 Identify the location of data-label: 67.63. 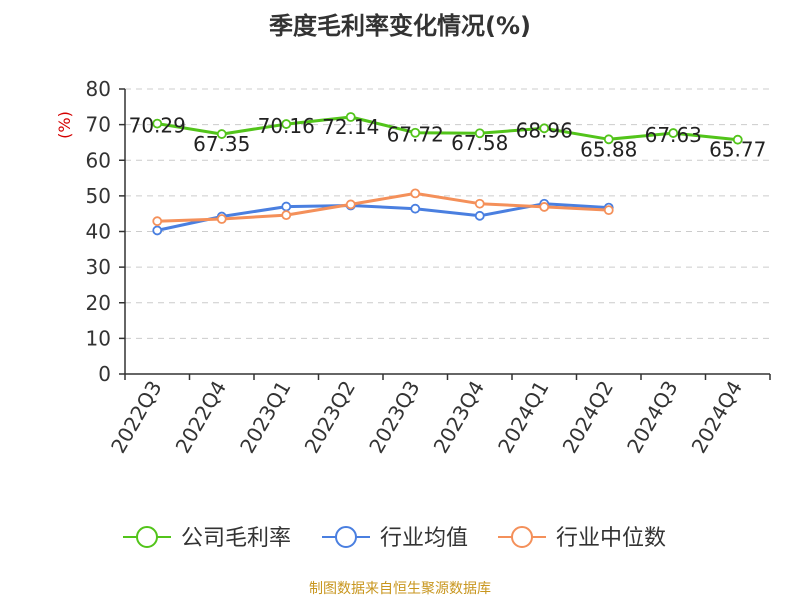
(673, 135).